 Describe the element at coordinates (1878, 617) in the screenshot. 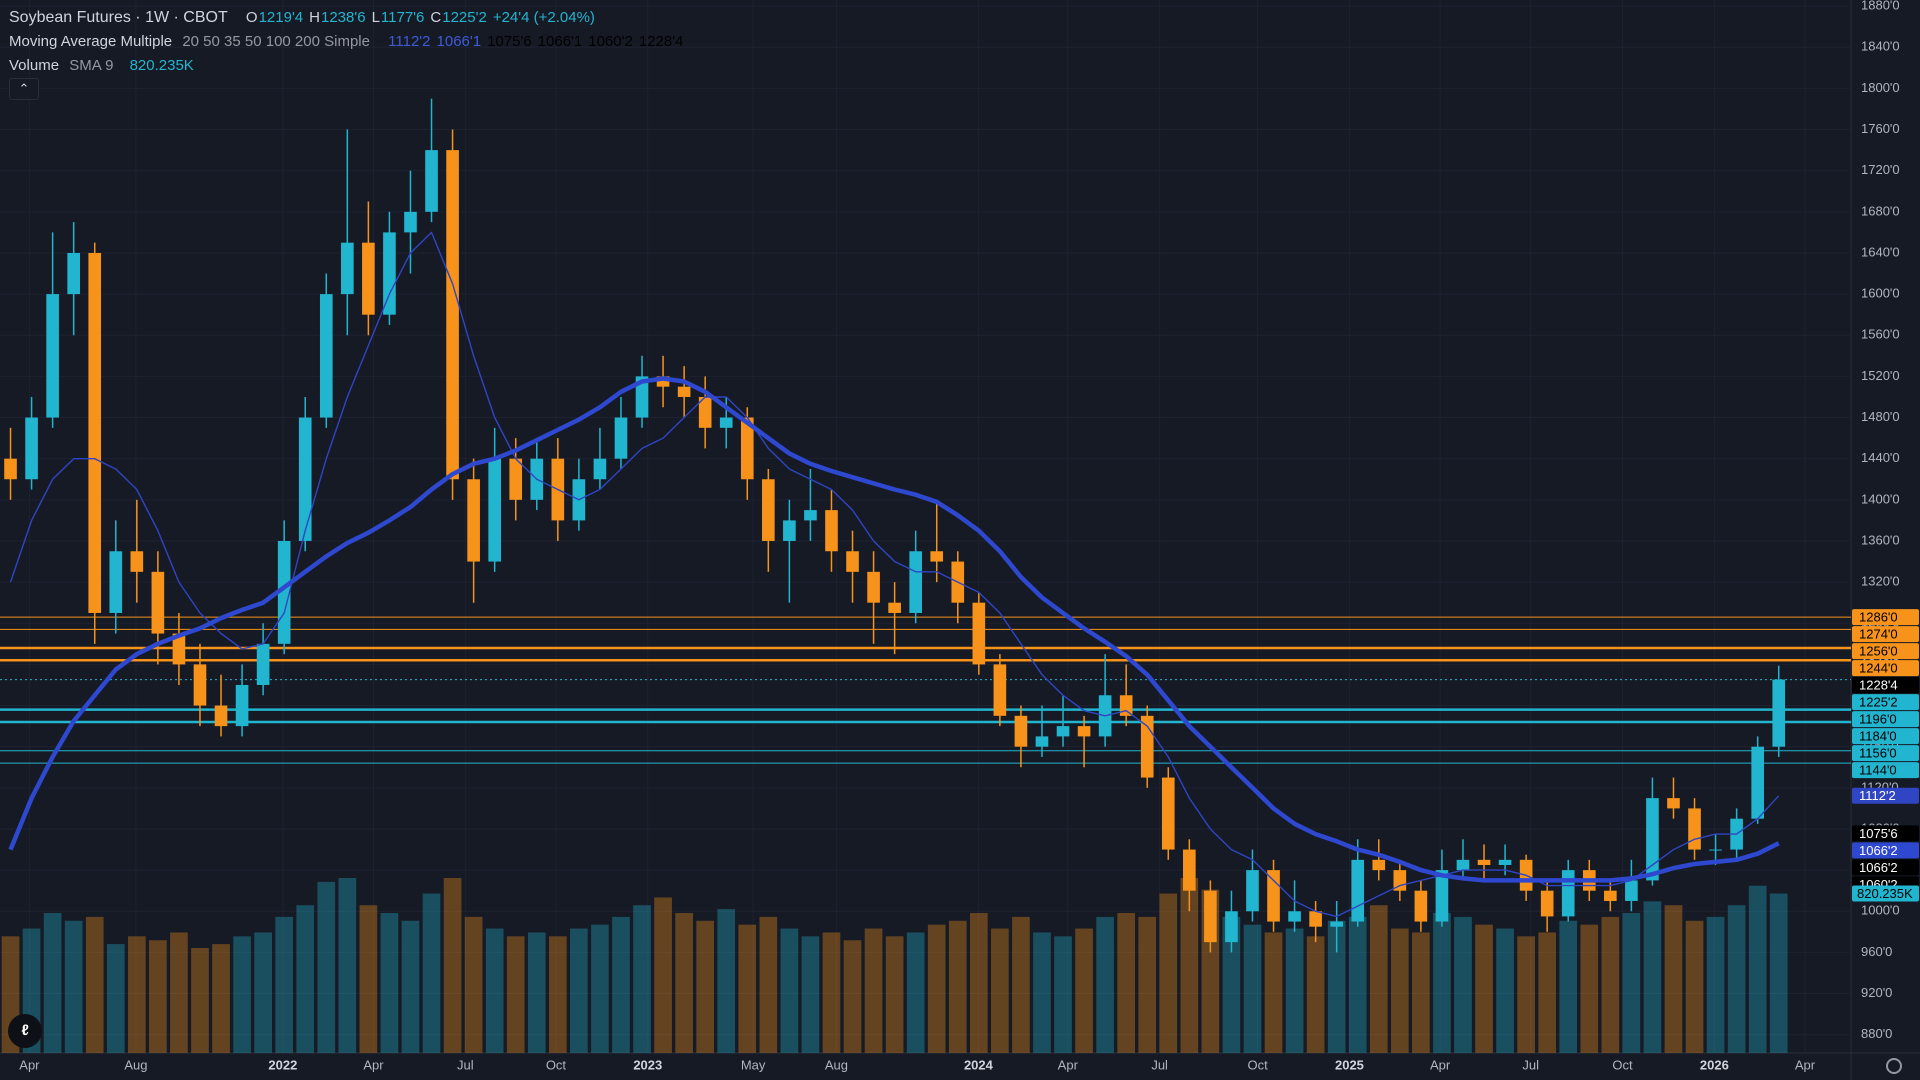

I see `price-label: 1286'0` at that location.